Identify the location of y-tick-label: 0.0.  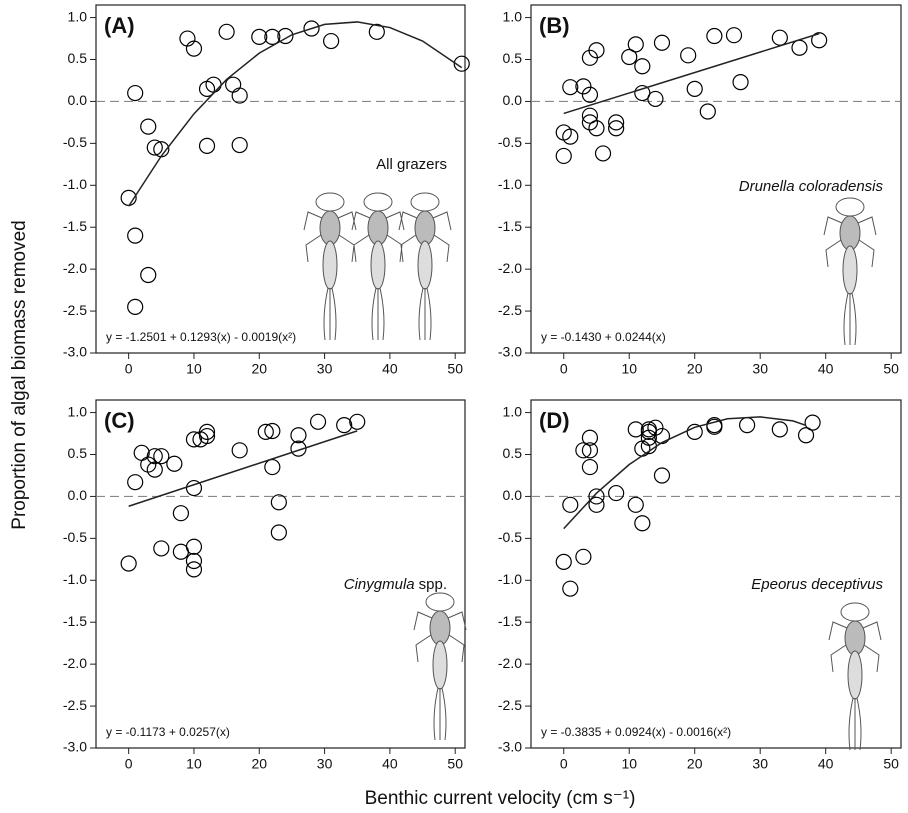
(78, 495).